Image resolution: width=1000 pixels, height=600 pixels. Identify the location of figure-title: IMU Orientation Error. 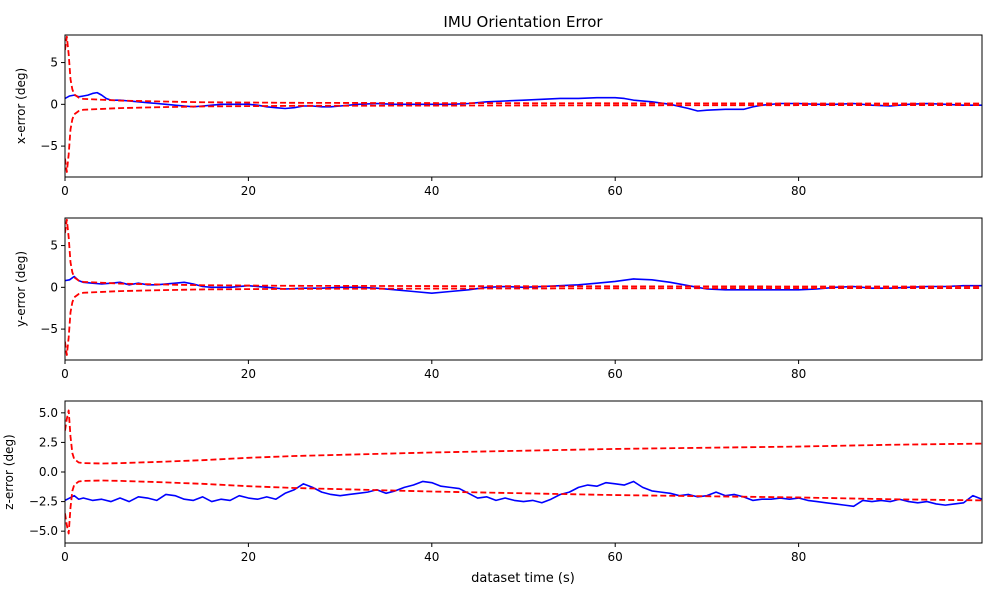
(523, 22).